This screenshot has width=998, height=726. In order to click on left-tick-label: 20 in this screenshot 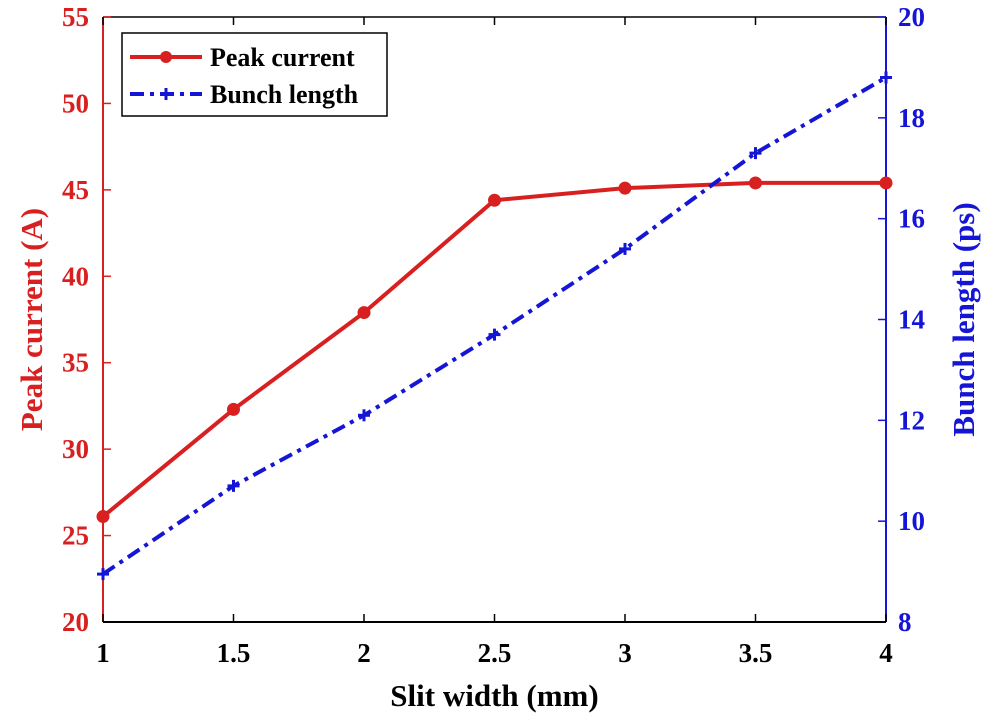, I will do `click(75, 622)`.